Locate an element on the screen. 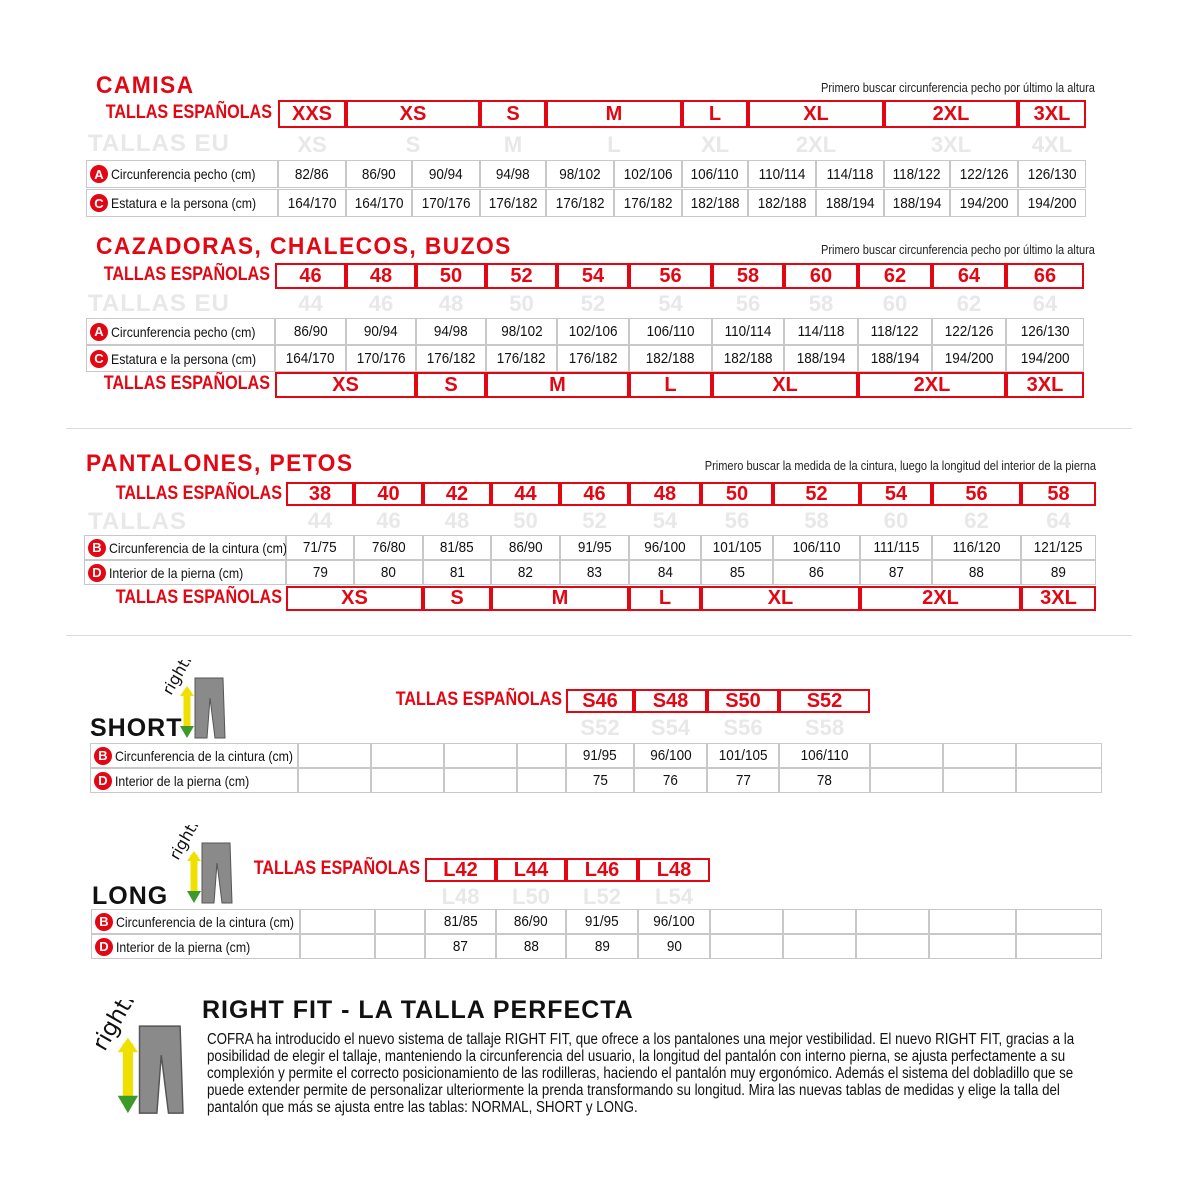 This screenshot has height=1200, width=1200. es-size: 50 is located at coordinates (451, 276).